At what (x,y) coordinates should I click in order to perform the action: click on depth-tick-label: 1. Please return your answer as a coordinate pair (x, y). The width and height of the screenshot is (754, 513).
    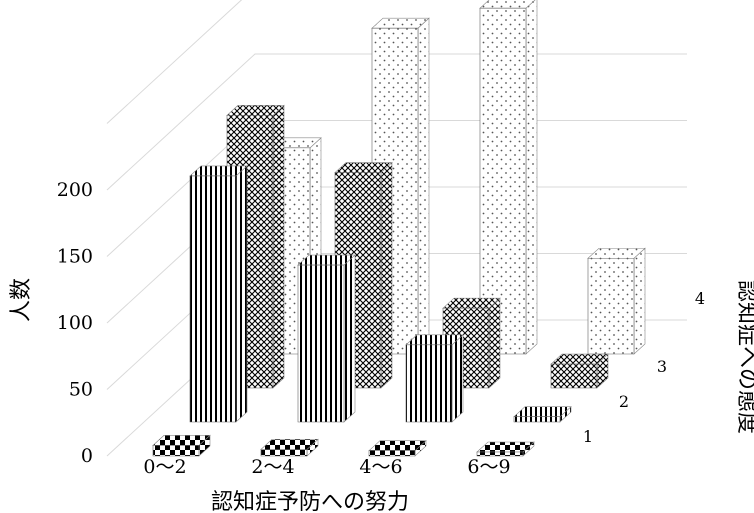
    Looking at the image, I should click on (588, 436).